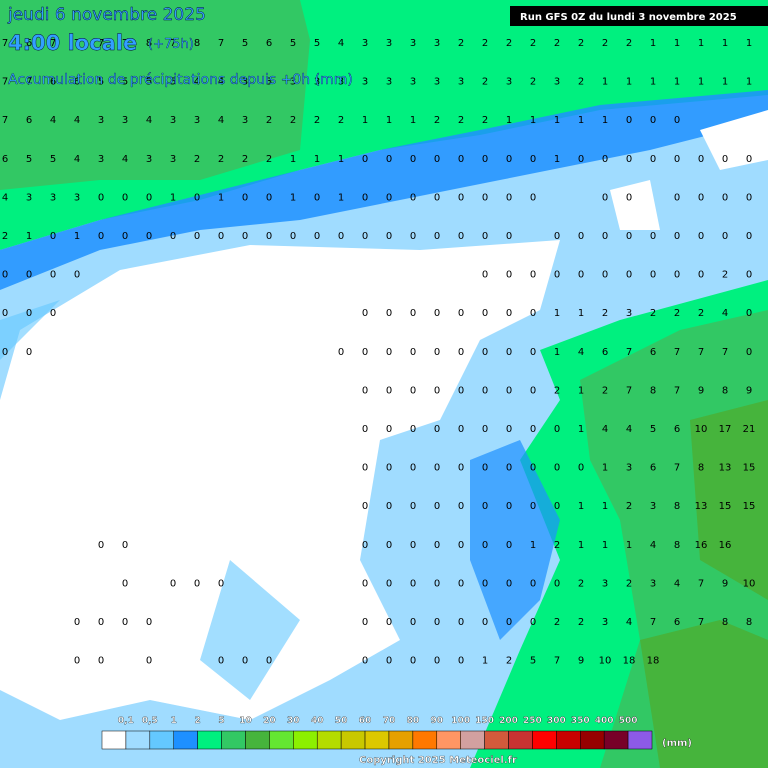 Image resolution: width=768 pixels, height=768 pixels. Describe the element at coordinates (72, 43) in the screenshot. I see `time: 4:00 locale` at that location.